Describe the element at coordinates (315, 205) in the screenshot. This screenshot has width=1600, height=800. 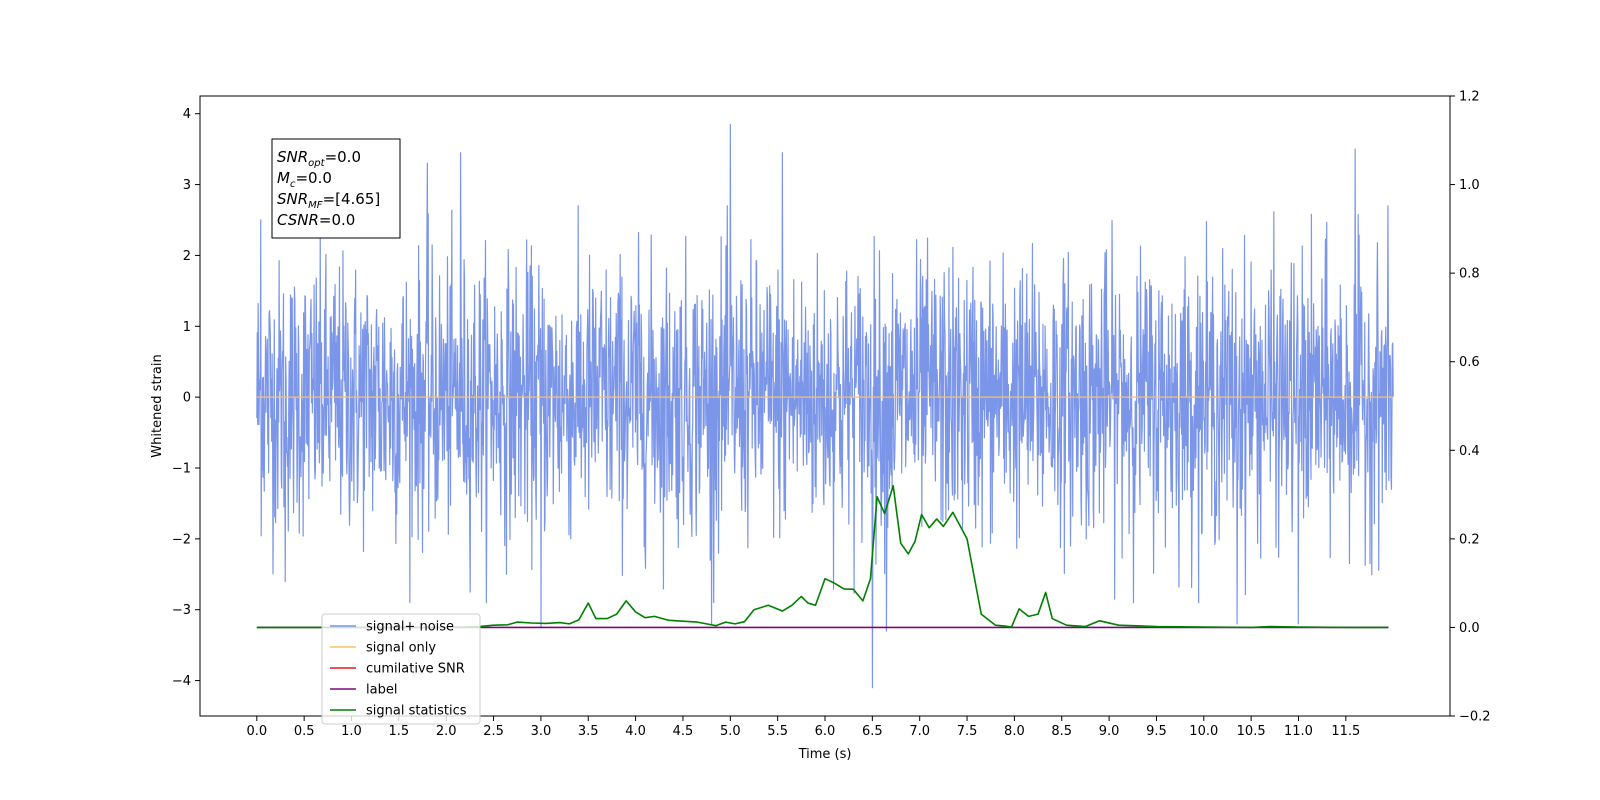
I see `annotation-subscript: MF` at that location.